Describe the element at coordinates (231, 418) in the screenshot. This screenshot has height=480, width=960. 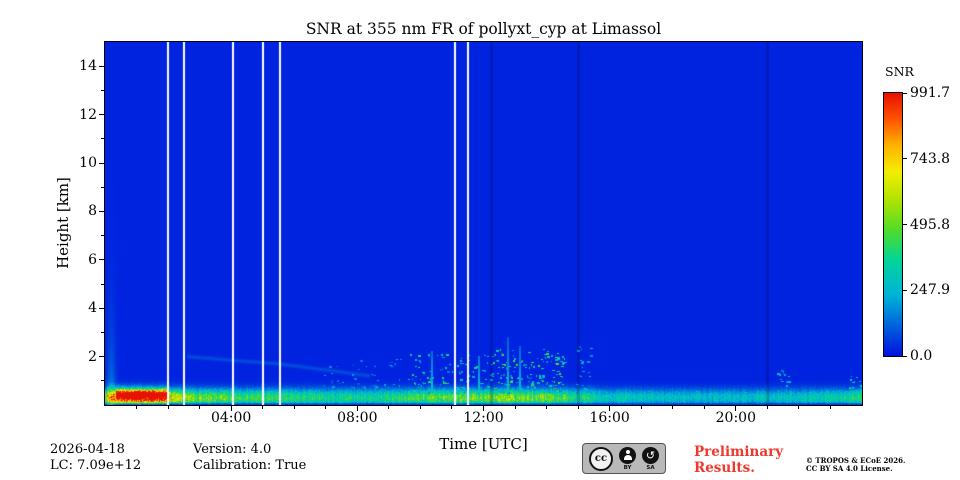
I see `x-tick-label: 04:00` at that location.